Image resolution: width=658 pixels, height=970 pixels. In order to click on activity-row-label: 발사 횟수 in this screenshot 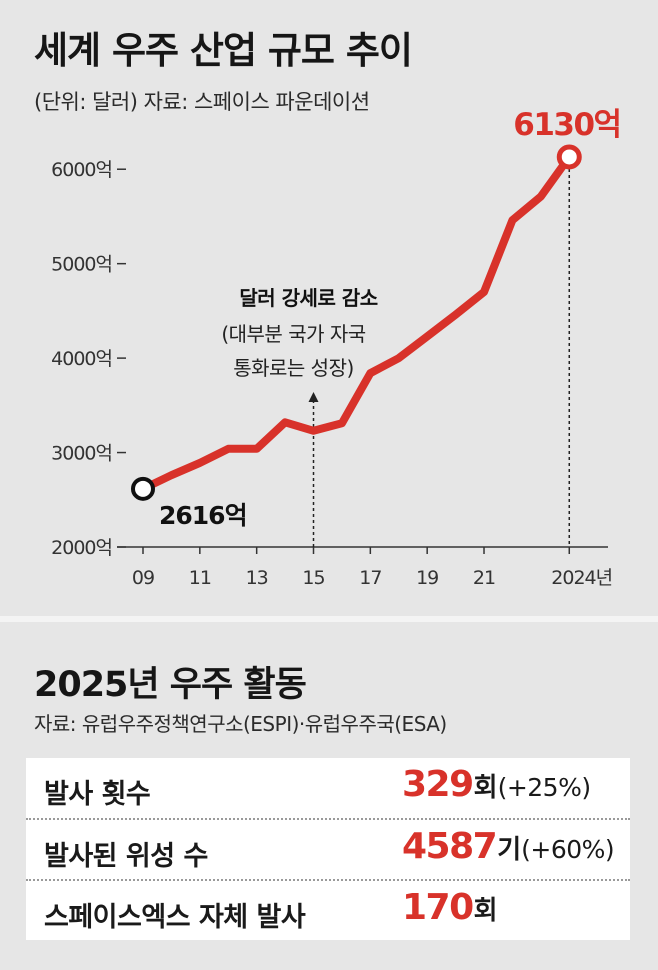, I will do `click(97, 794)`.